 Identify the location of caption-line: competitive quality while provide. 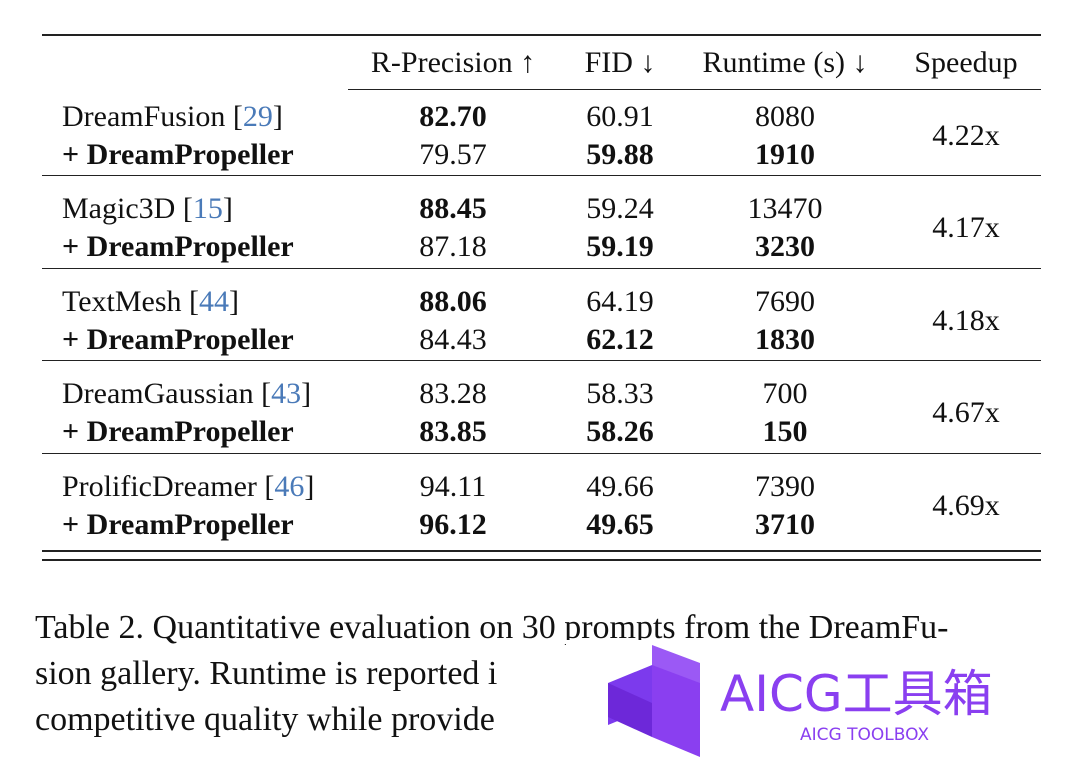
(265, 719).